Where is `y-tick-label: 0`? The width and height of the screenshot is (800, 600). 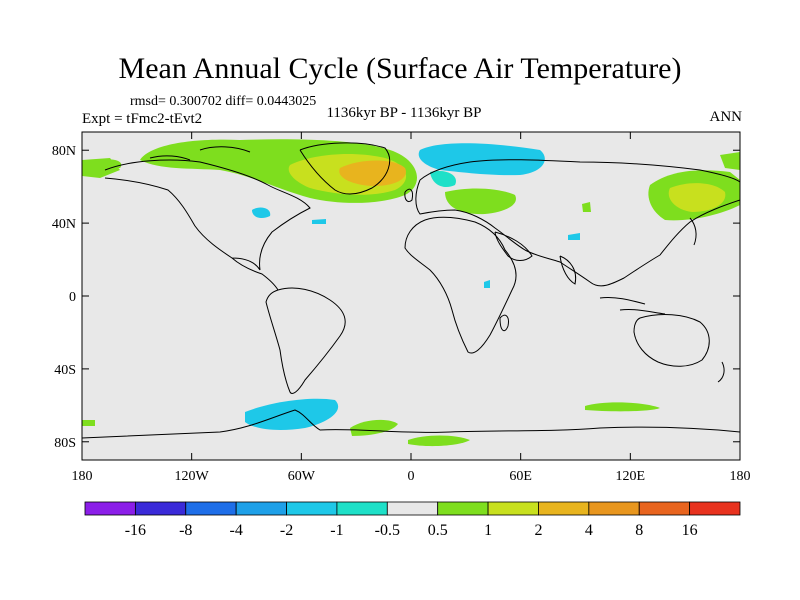
y-tick-label: 0 is located at coordinates (72, 297).